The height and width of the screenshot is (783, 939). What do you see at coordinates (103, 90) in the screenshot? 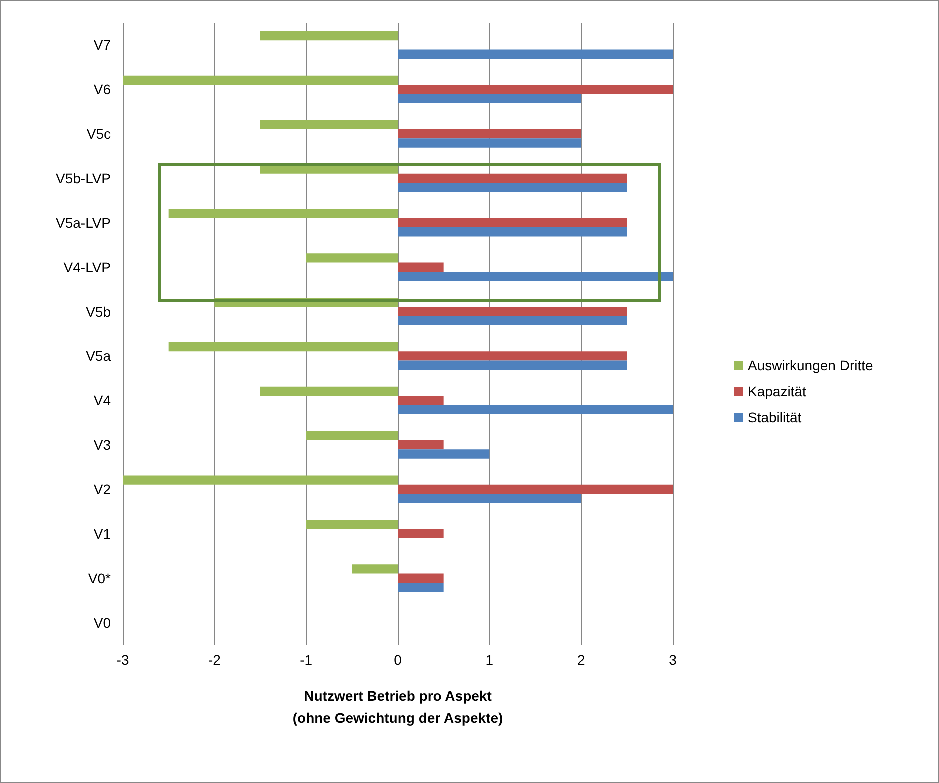
I see `y-tick-label: V6` at bounding box center [103, 90].